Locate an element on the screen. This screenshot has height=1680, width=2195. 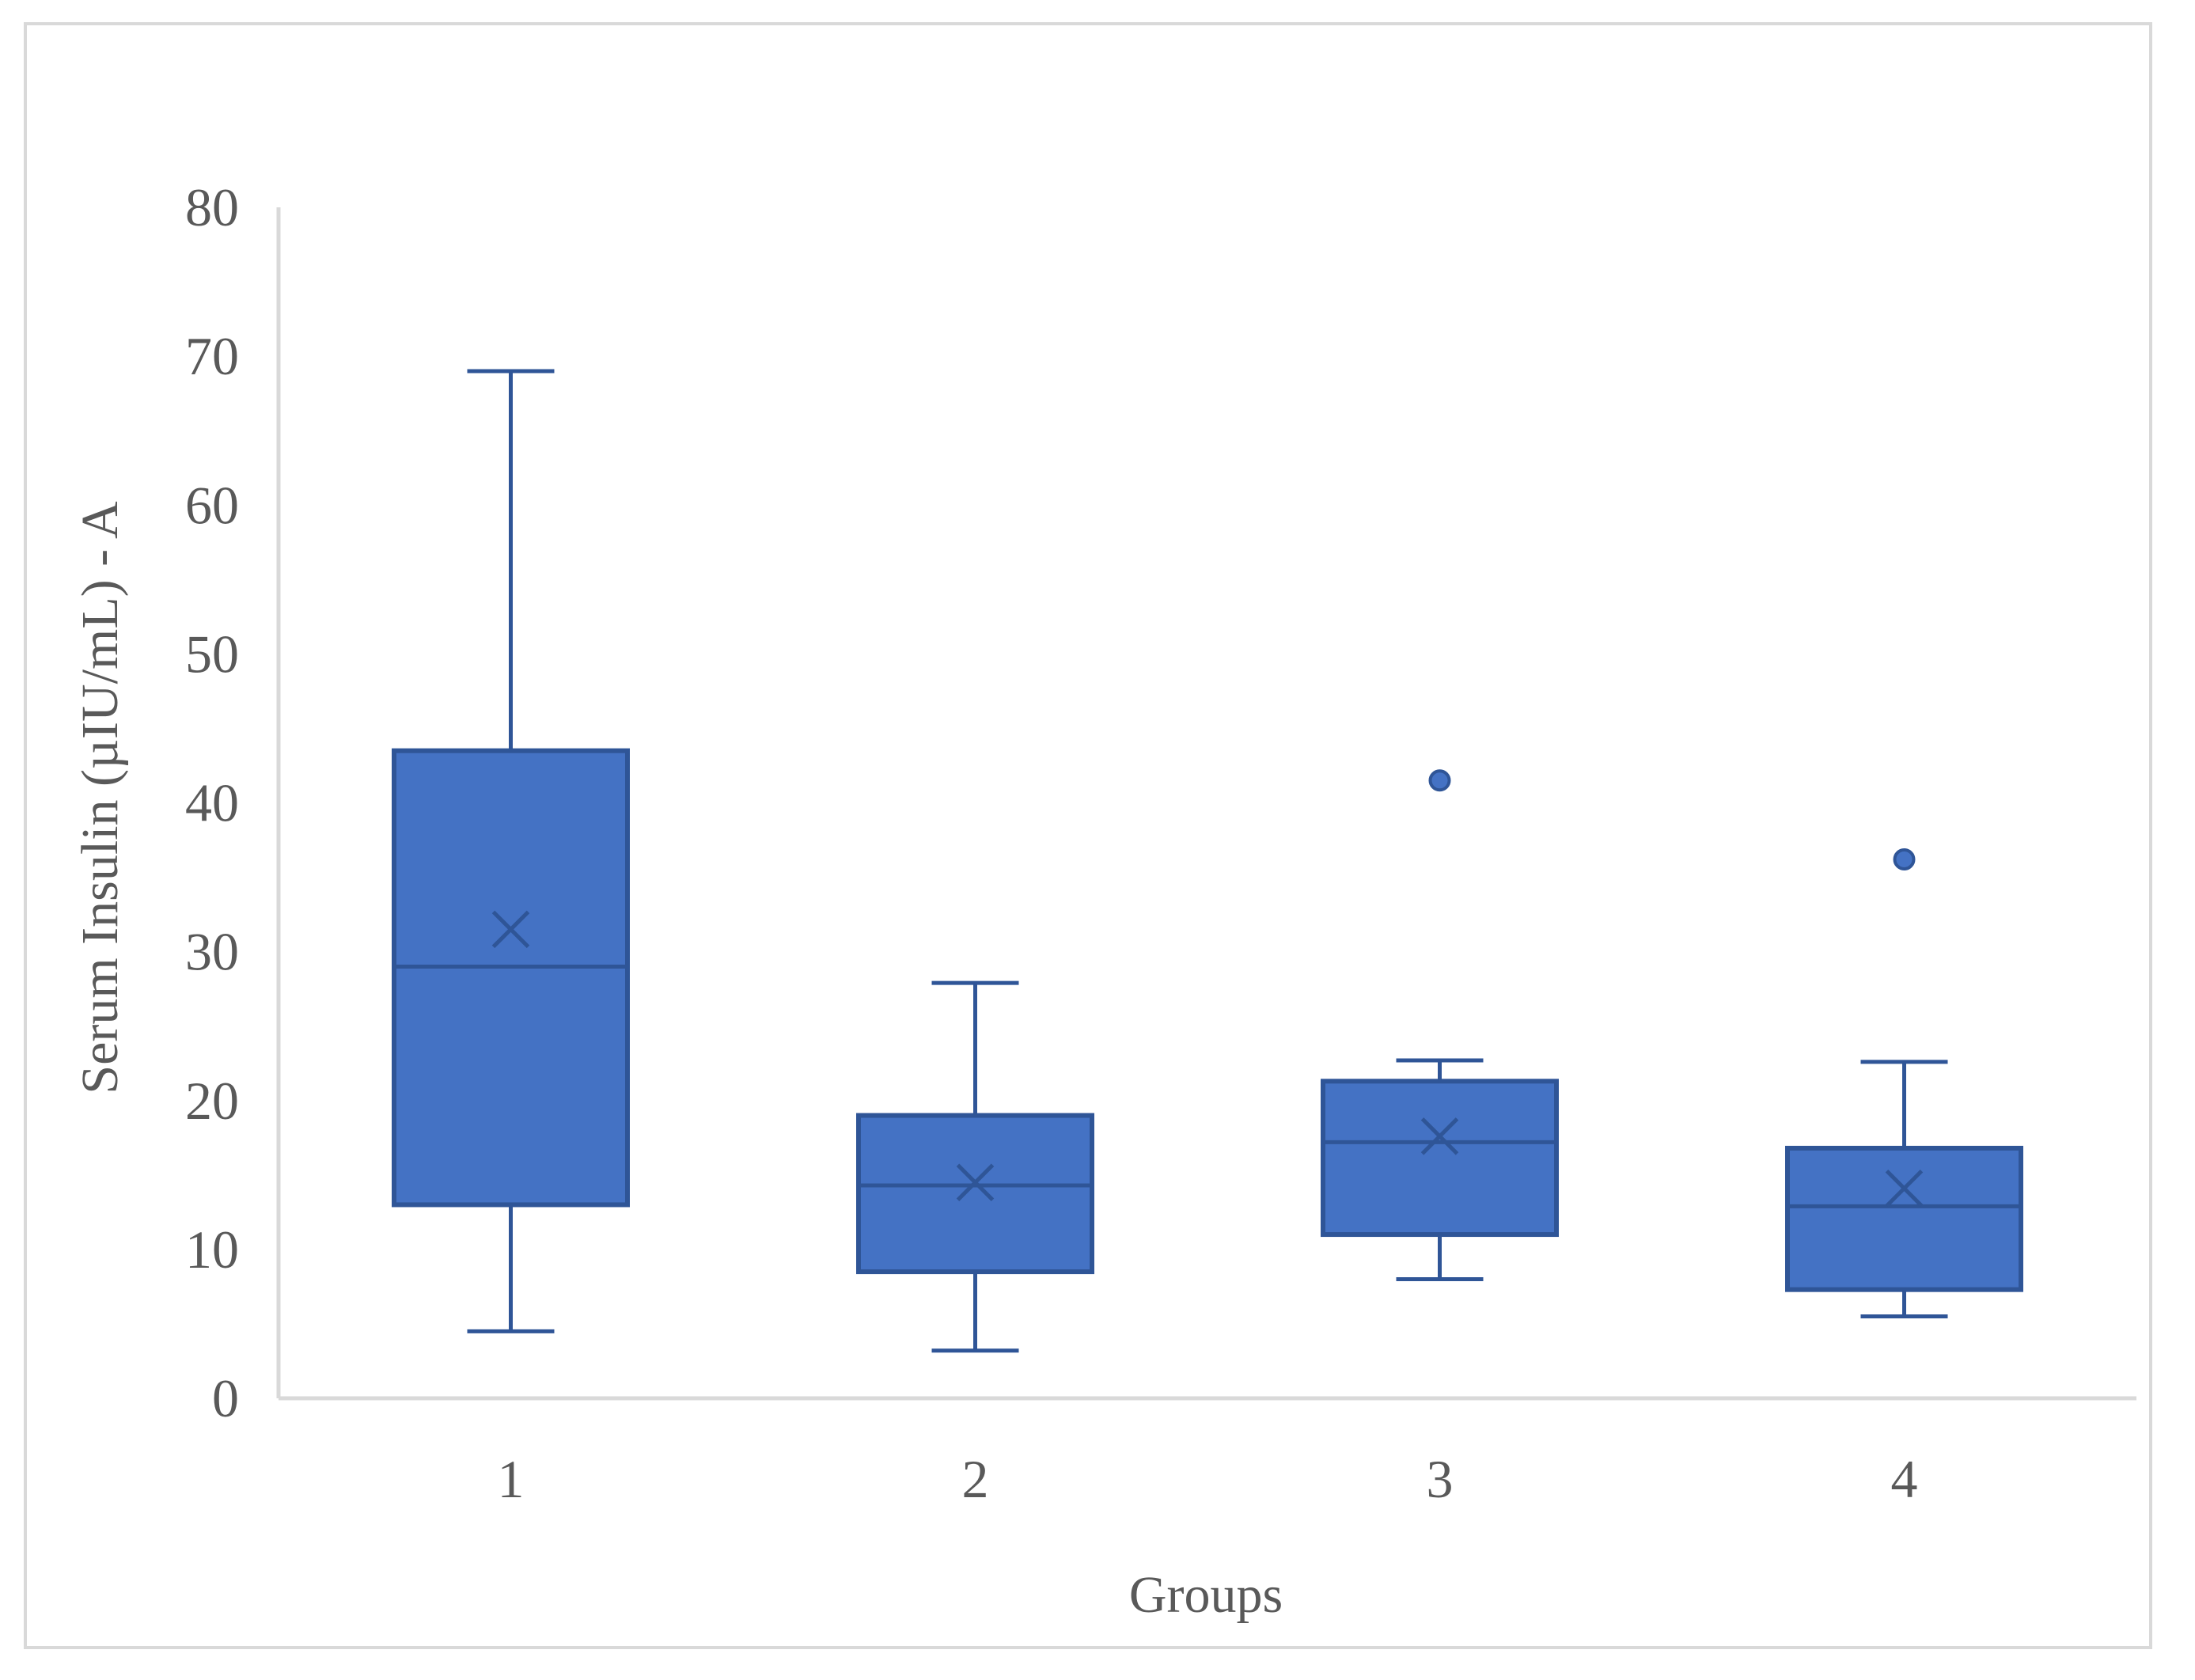
x-axis-title: Groups is located at coordinates (1206, 1595).